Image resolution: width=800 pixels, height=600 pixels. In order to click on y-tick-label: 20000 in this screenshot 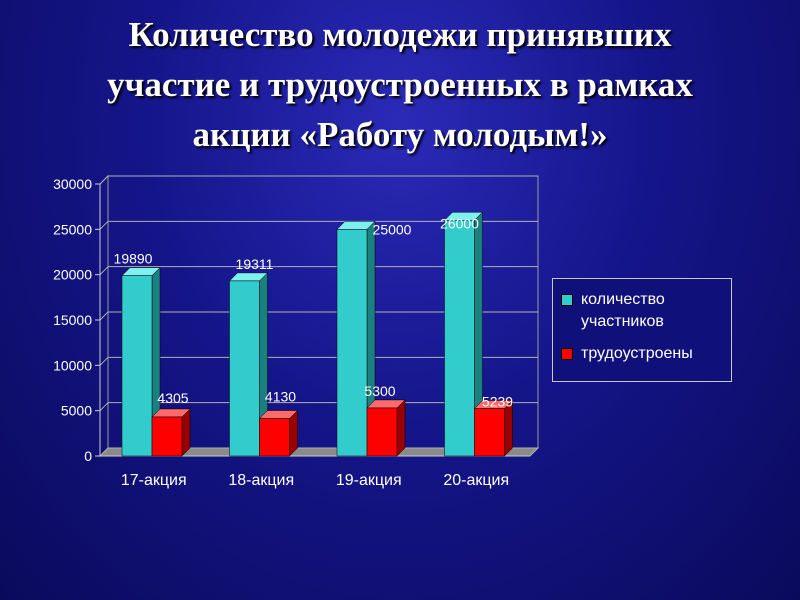, I will do `click(72, 275)`.